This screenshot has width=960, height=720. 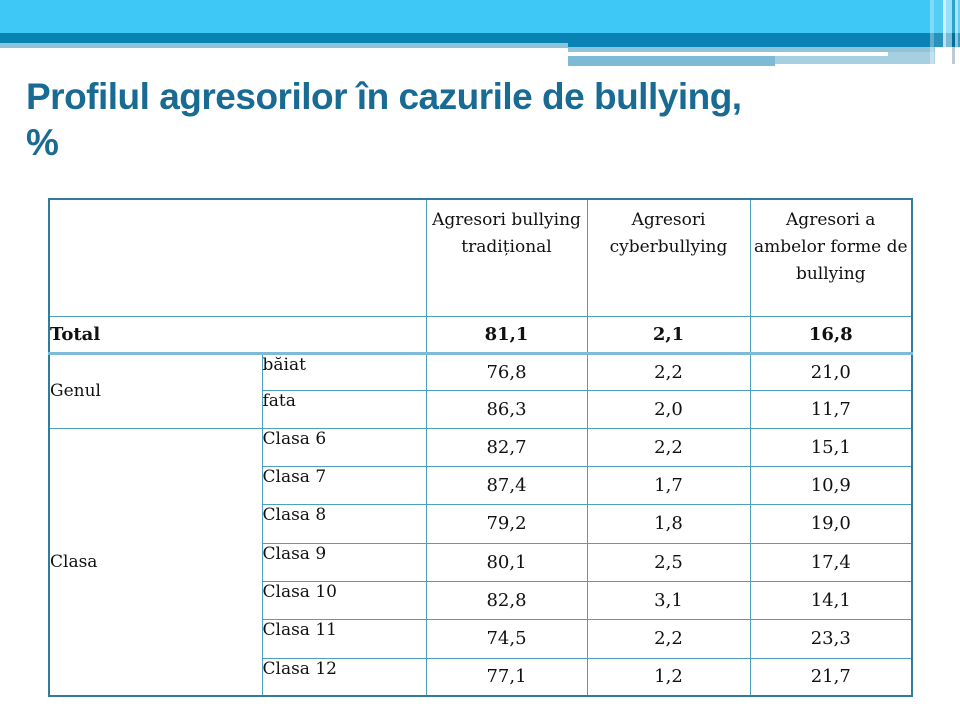 What do you see at coordinates (344, 371) in the screenshot?
I see `row-label-baiat: băiat` at bounding box center [344, 371].